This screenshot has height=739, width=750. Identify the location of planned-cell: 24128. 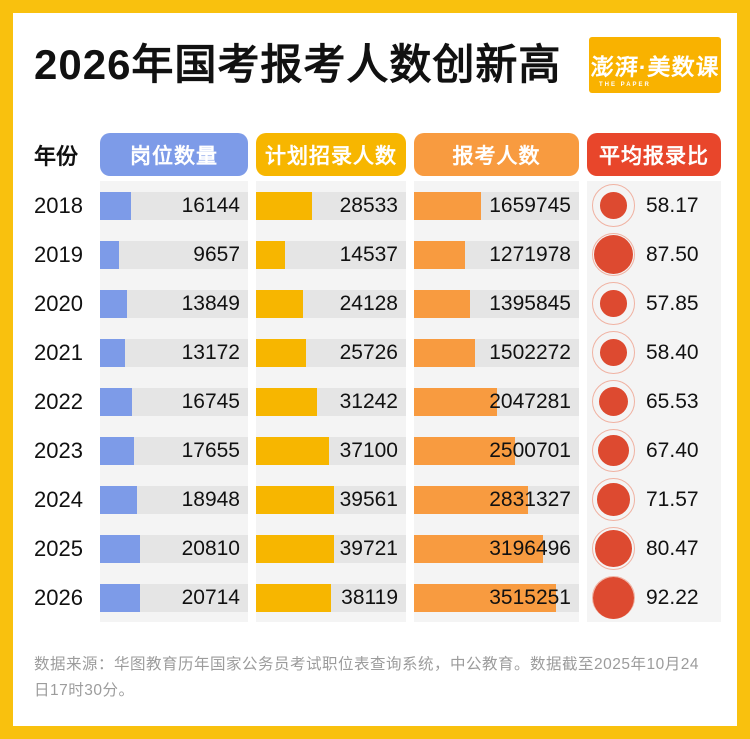
(331, 303).